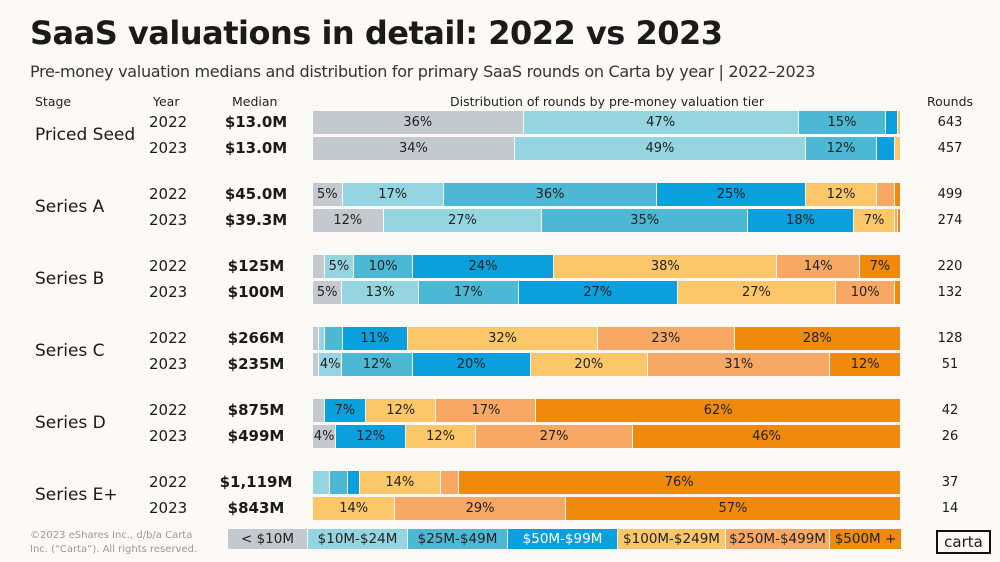  I want to click on bar-segment: 35%, so click(645, 220).